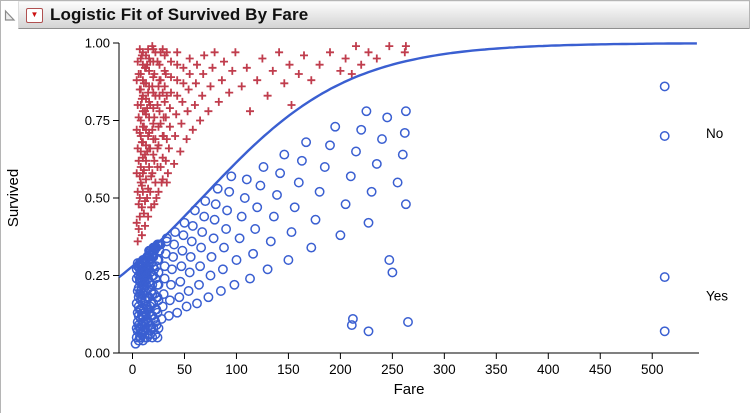 This screenshot has width=750, height=414. I want to click on disclosure-triangle-icon, so click(9, 15).